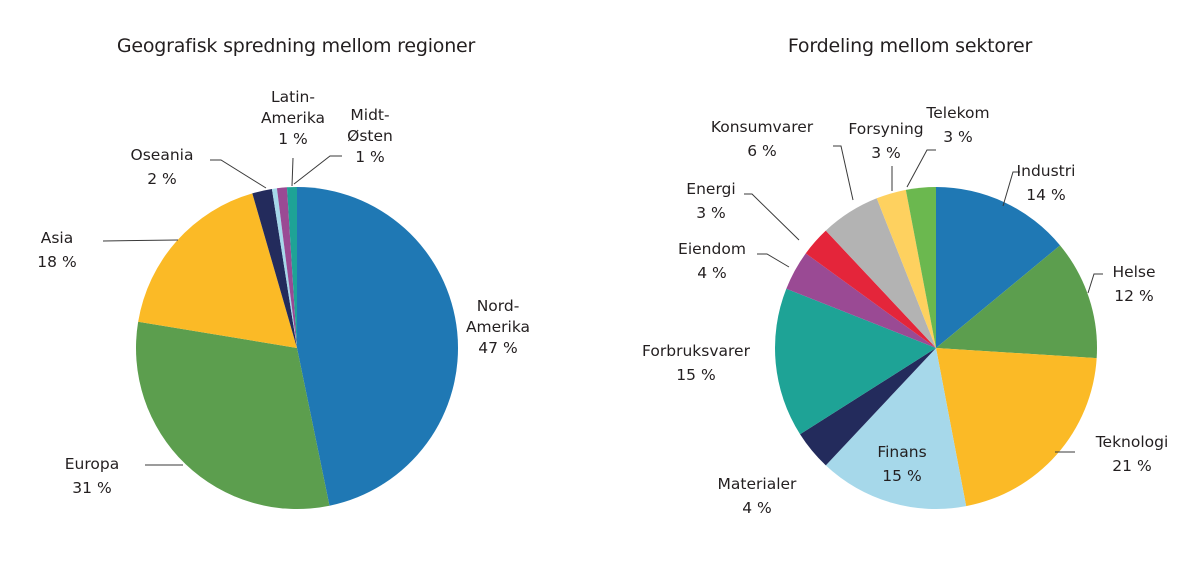 Image resolution: width=1200 pixels, height=569 pixels. Describe the element at coordinates (1016, 427) in the screenshot. I see `pie-slice-teknologi` at that location.